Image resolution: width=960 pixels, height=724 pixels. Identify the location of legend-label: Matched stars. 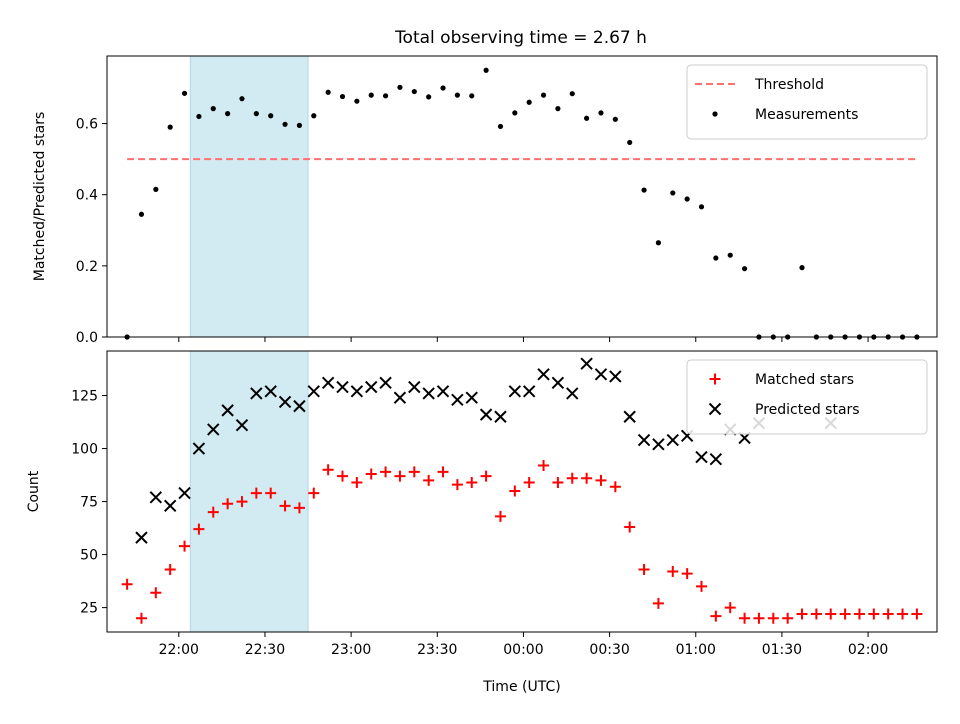
(804, 380).